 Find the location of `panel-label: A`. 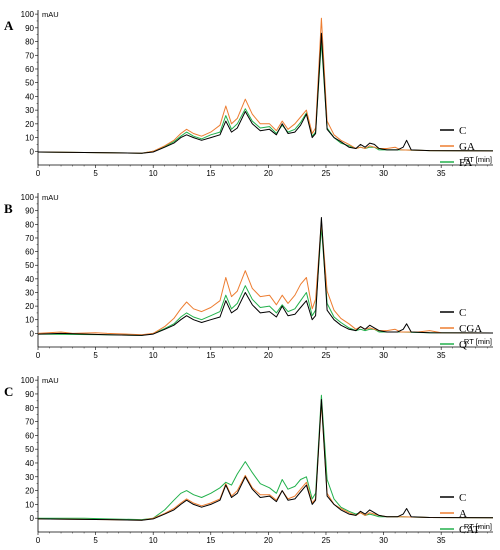

panel-label: A is located at coordinates (9, 25).